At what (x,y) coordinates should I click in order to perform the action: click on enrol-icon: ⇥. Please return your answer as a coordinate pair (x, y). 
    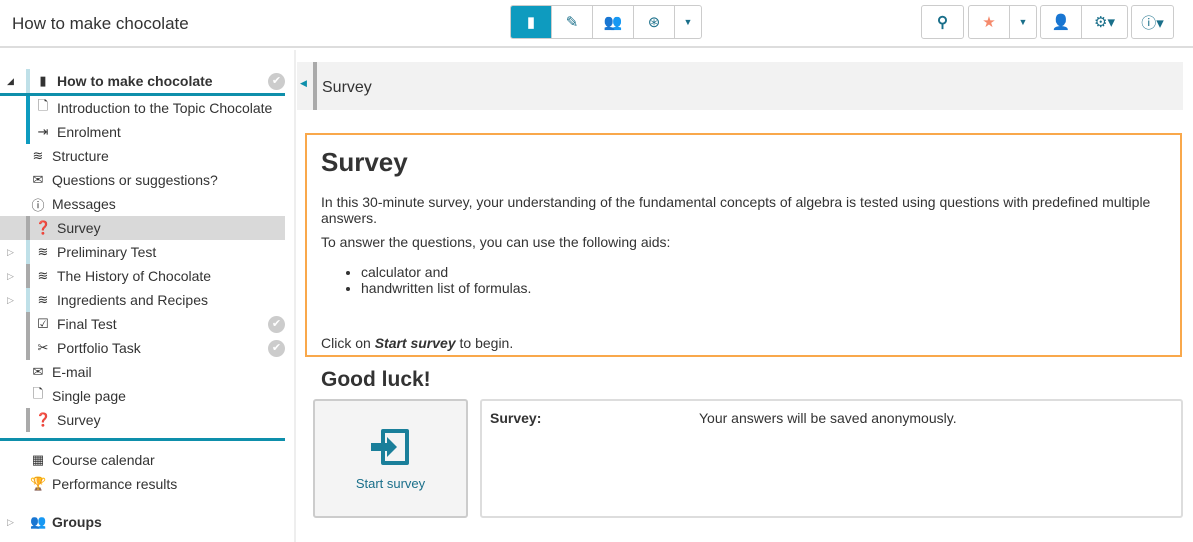
    Looking at the image, I should click on (43, 131).